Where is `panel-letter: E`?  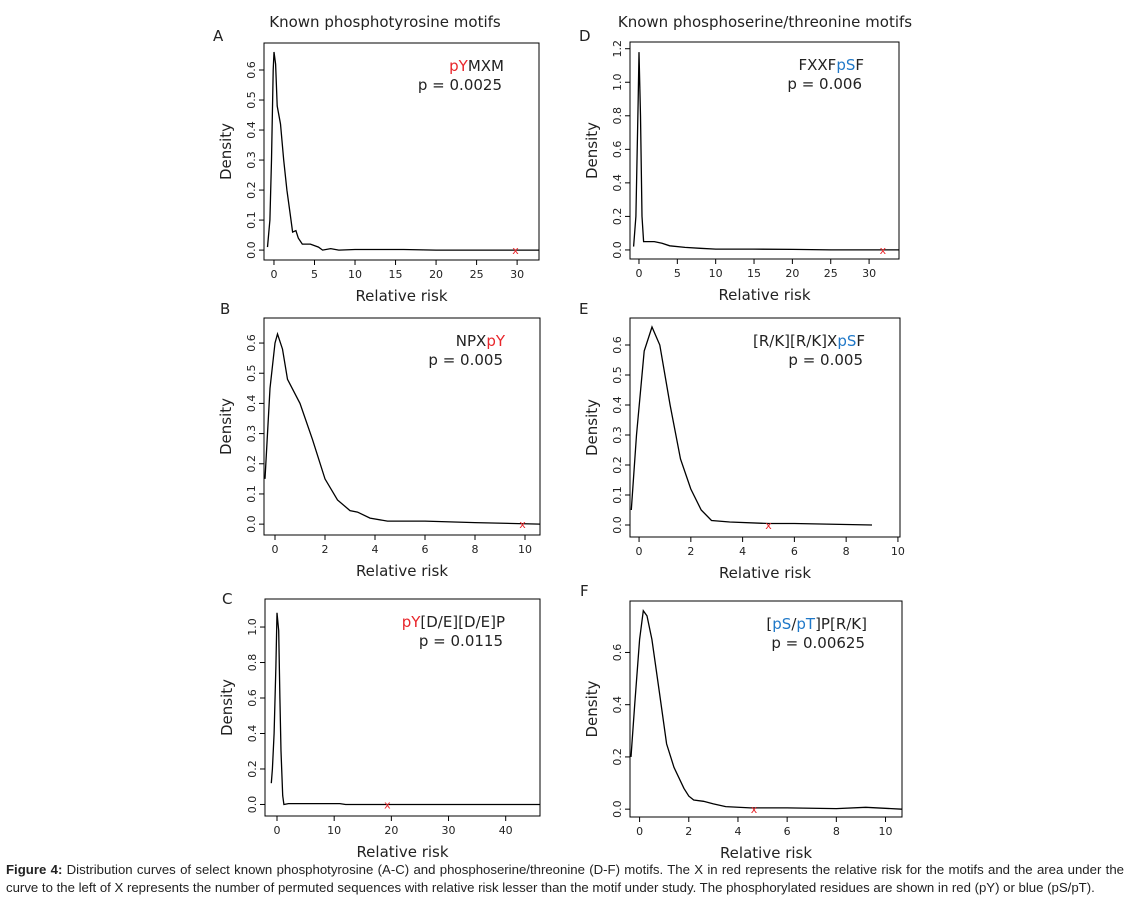 panel-letter: E is located at coordinates (583, 309).